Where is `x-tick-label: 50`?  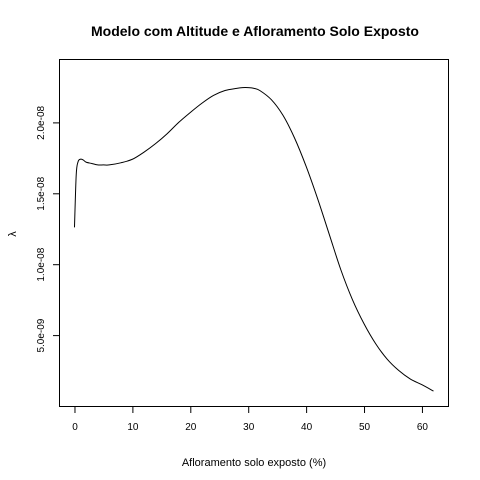 x-tick-label: 50 is located at coordinates (365, 427).